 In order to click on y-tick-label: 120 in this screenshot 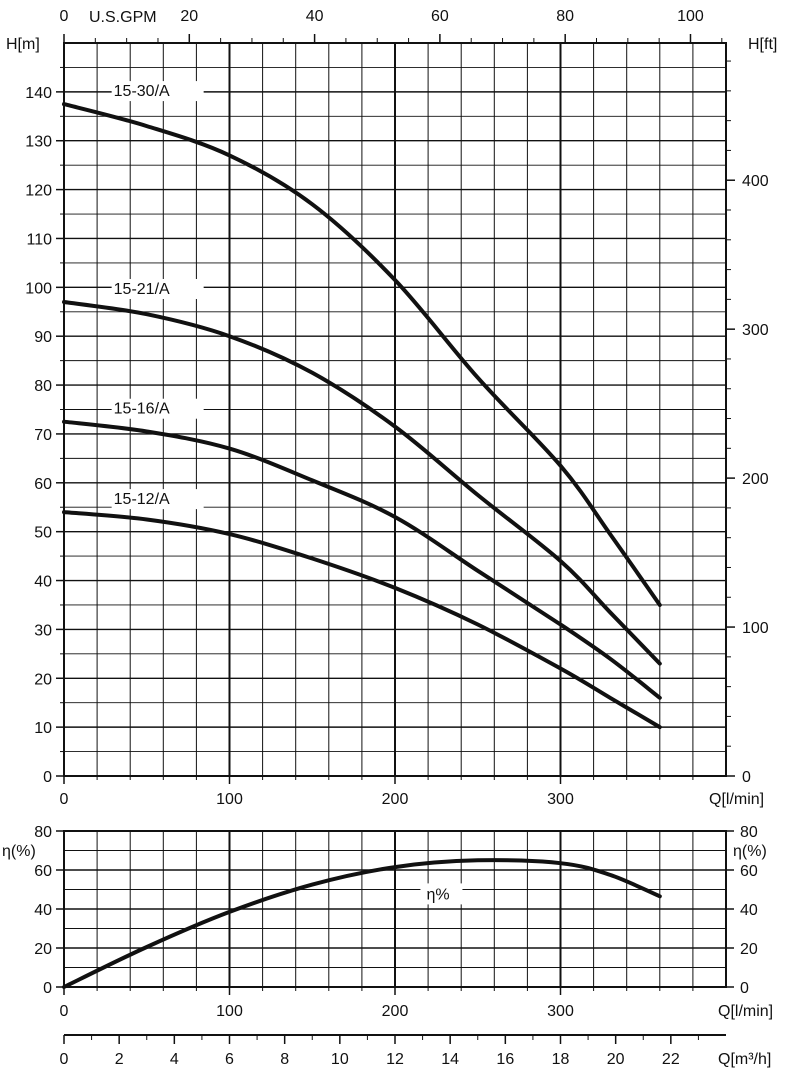, I will do `click(38, 191)`.